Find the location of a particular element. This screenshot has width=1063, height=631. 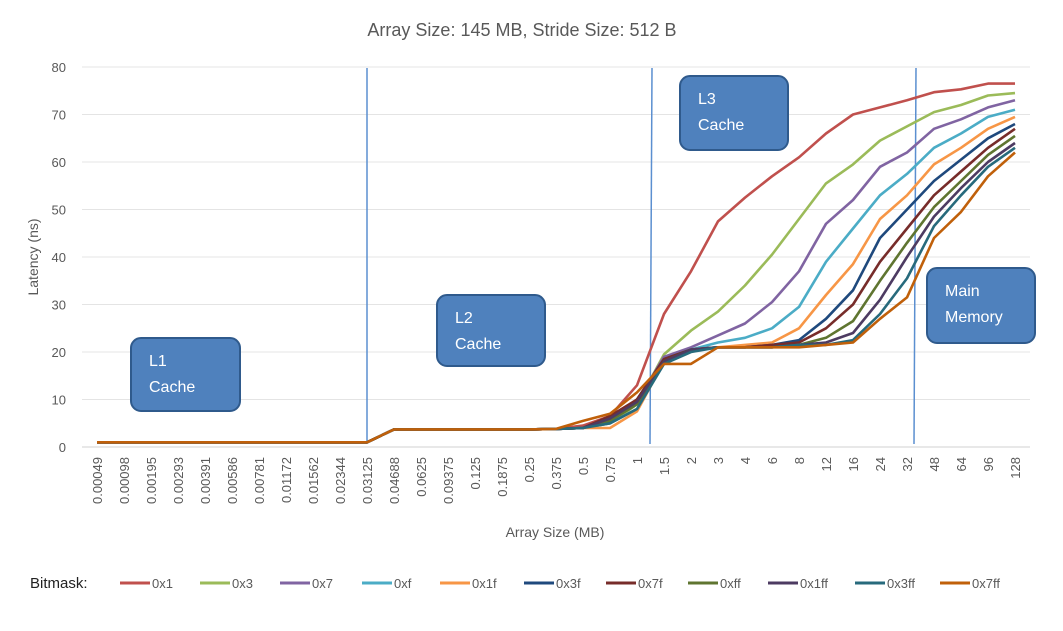

annotation-box: L3 Cache is located at coordinates (734, 113).